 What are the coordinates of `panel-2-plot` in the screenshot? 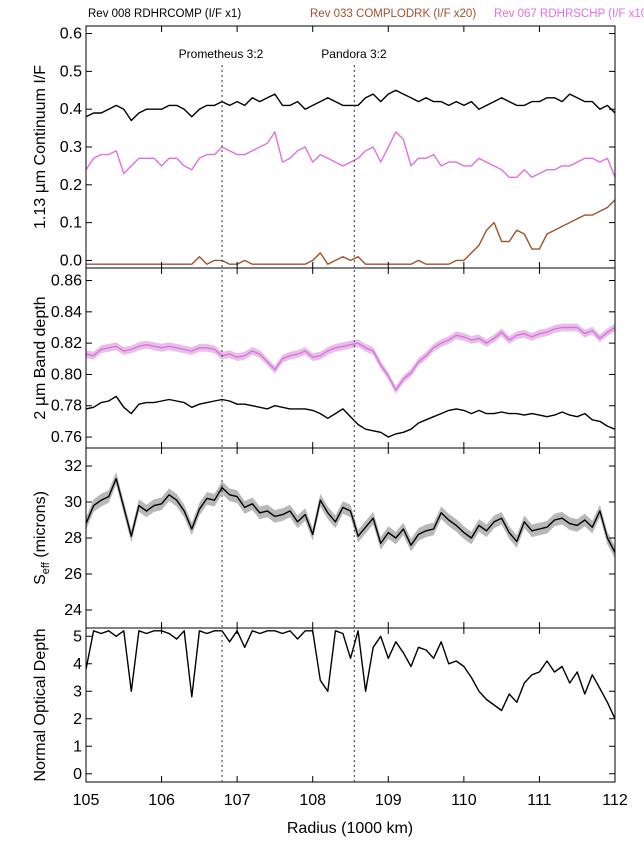 It's located at (350, 380).